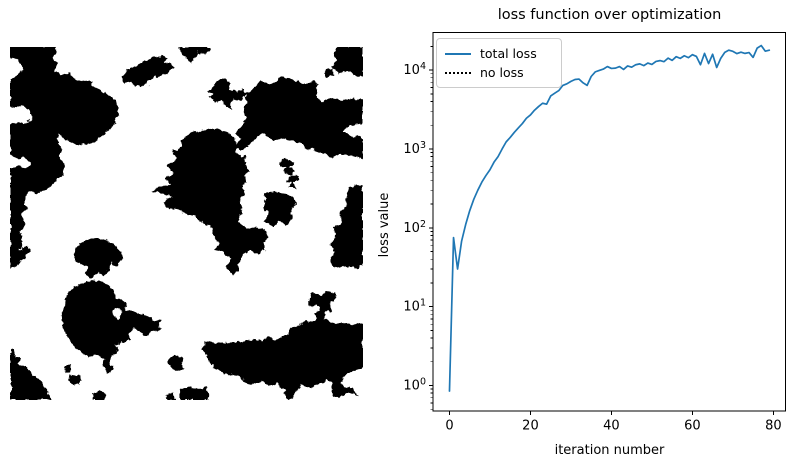 The image size is (794, 470). I want to click on legend-row: total loss, so click(499, 53).